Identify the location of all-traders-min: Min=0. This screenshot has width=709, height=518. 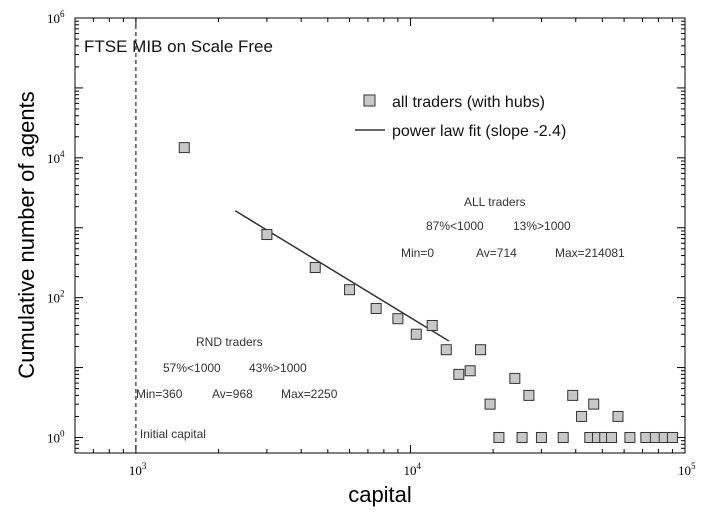
(417, 253).